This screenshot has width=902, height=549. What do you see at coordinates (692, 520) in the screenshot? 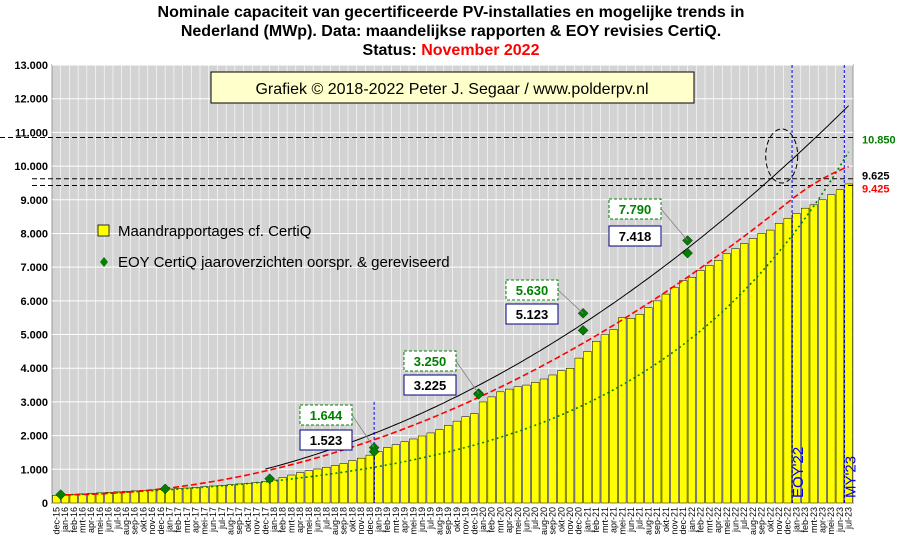
I see `x-tick-label: jan-22` at bounding box center [692, 520].